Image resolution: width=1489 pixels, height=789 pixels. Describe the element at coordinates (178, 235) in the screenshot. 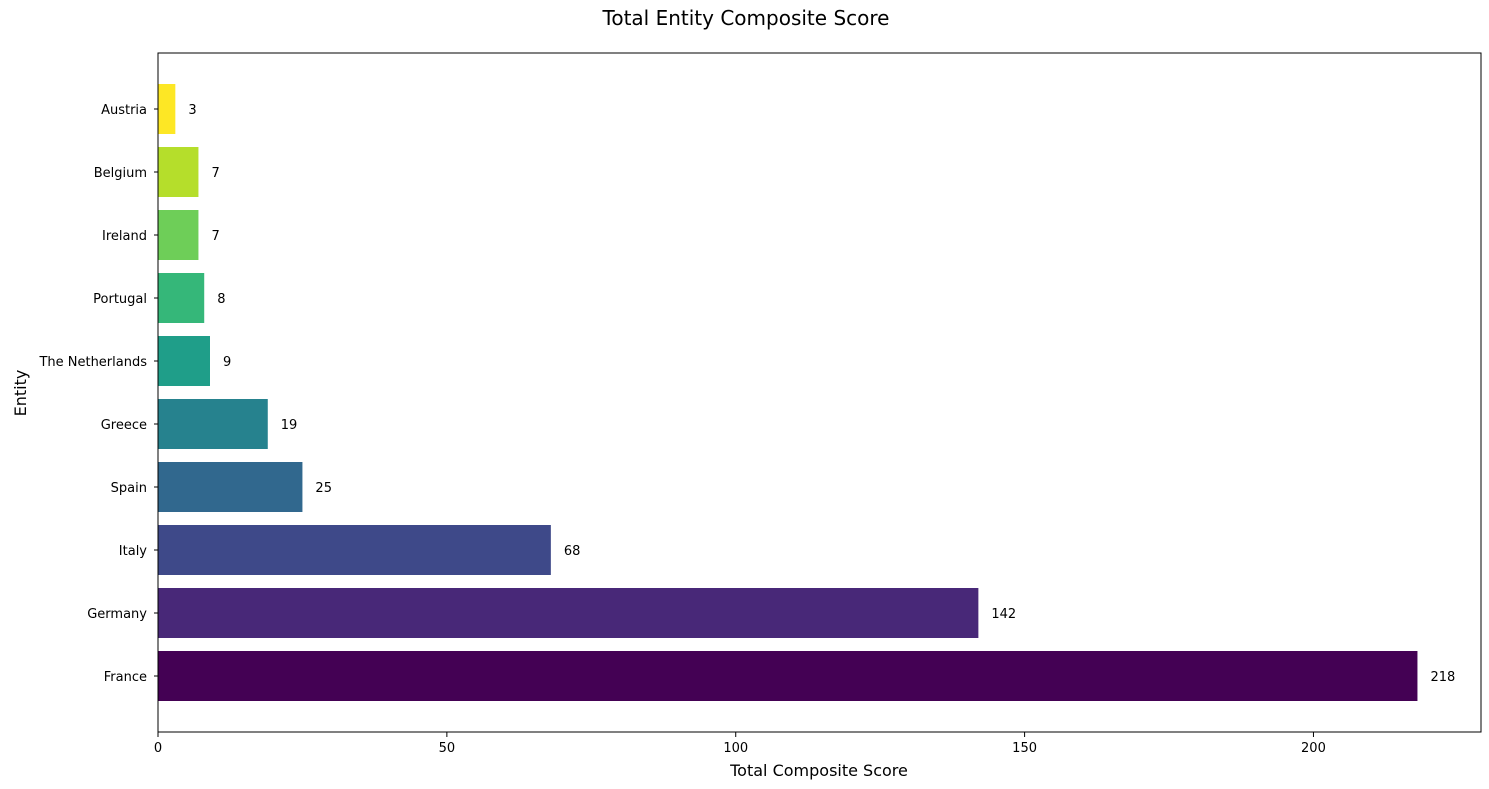

I see `bar-ireland` at that location.